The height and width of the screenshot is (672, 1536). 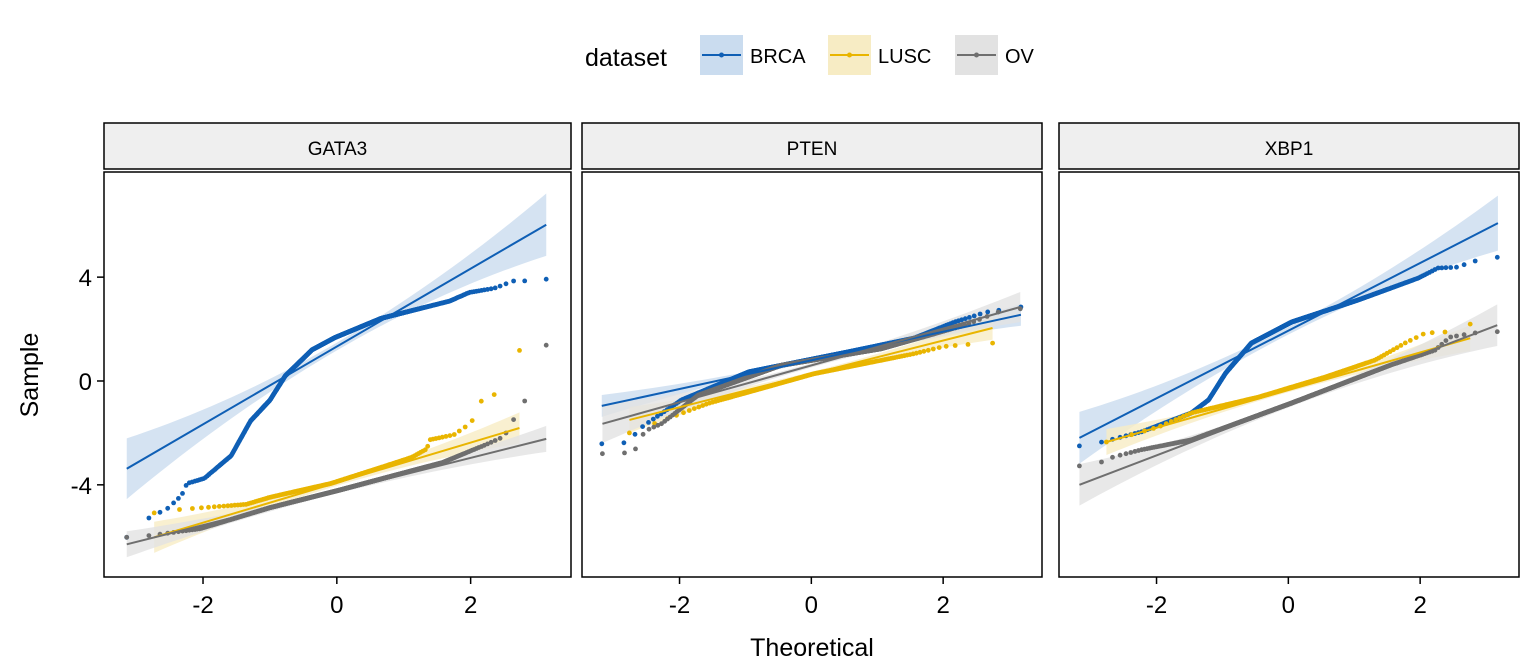 What do you see at coordinates (679, 605) in the screenshot?
I see `x-tick-label: -2` at bounding box center [679, 605].